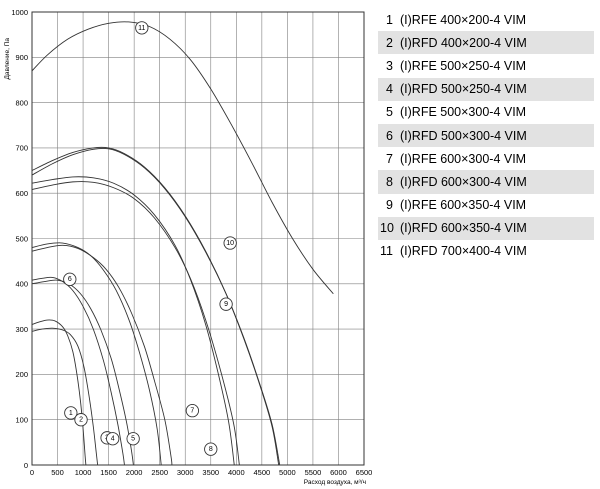 The height and width of the screenshot is (489, 600). I want to click on svg-text: 2500, so click(159, 472).